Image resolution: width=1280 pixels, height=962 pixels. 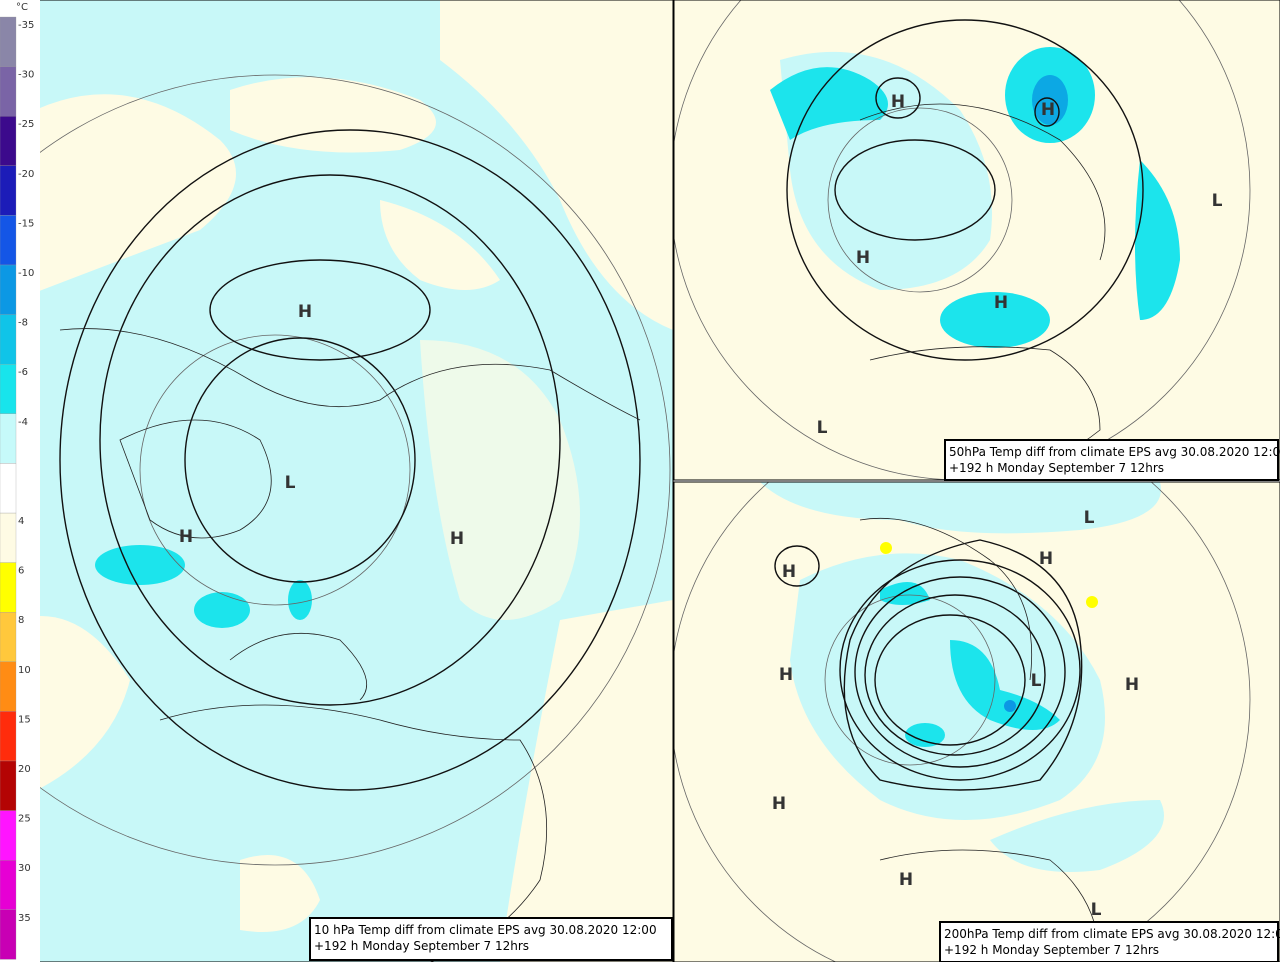 I want to click on colorbar-unit: °C, so click(x=22, y=7).